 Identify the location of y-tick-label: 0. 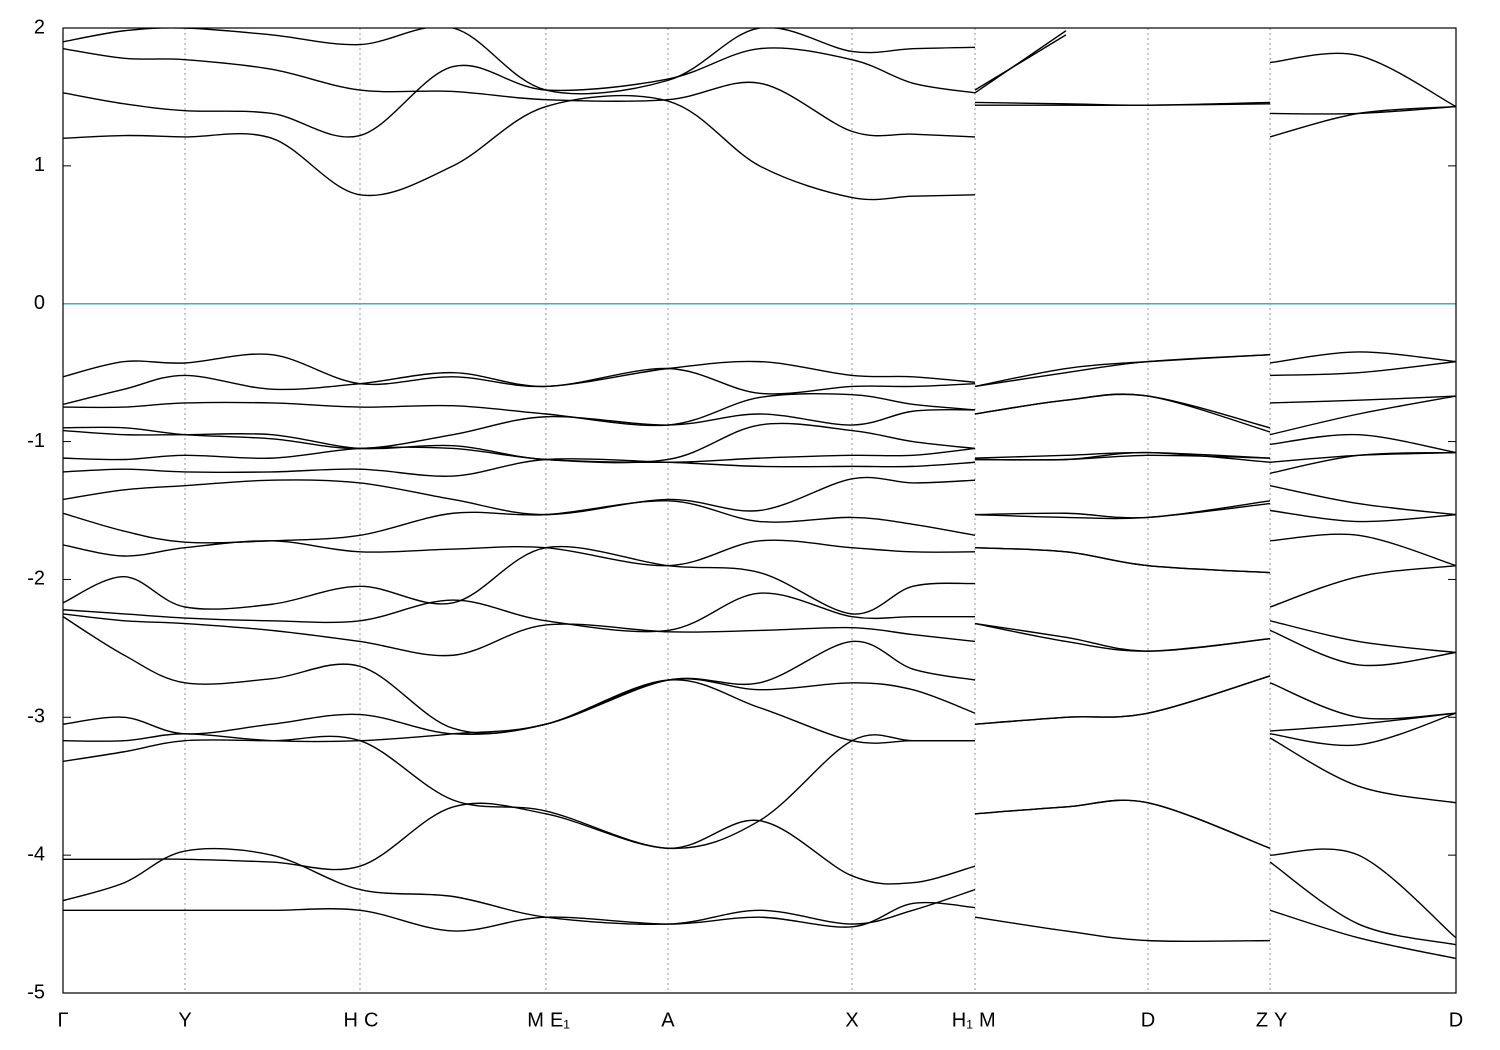
(39, 303).